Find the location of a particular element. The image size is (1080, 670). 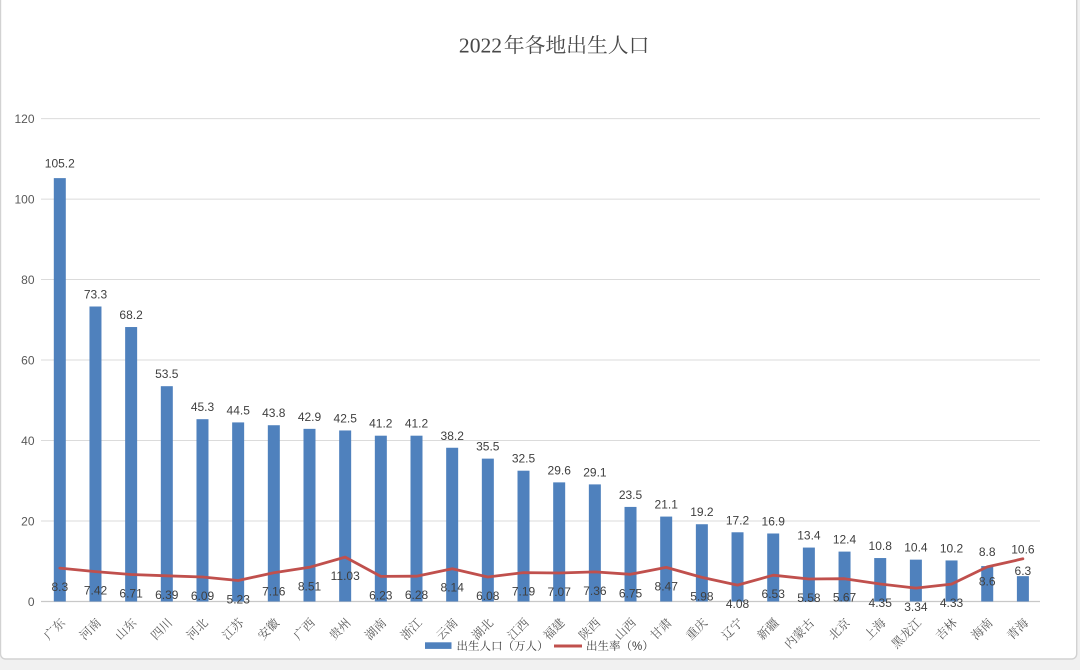

svg-text: 23.5 is located at coordinates (631, 495).